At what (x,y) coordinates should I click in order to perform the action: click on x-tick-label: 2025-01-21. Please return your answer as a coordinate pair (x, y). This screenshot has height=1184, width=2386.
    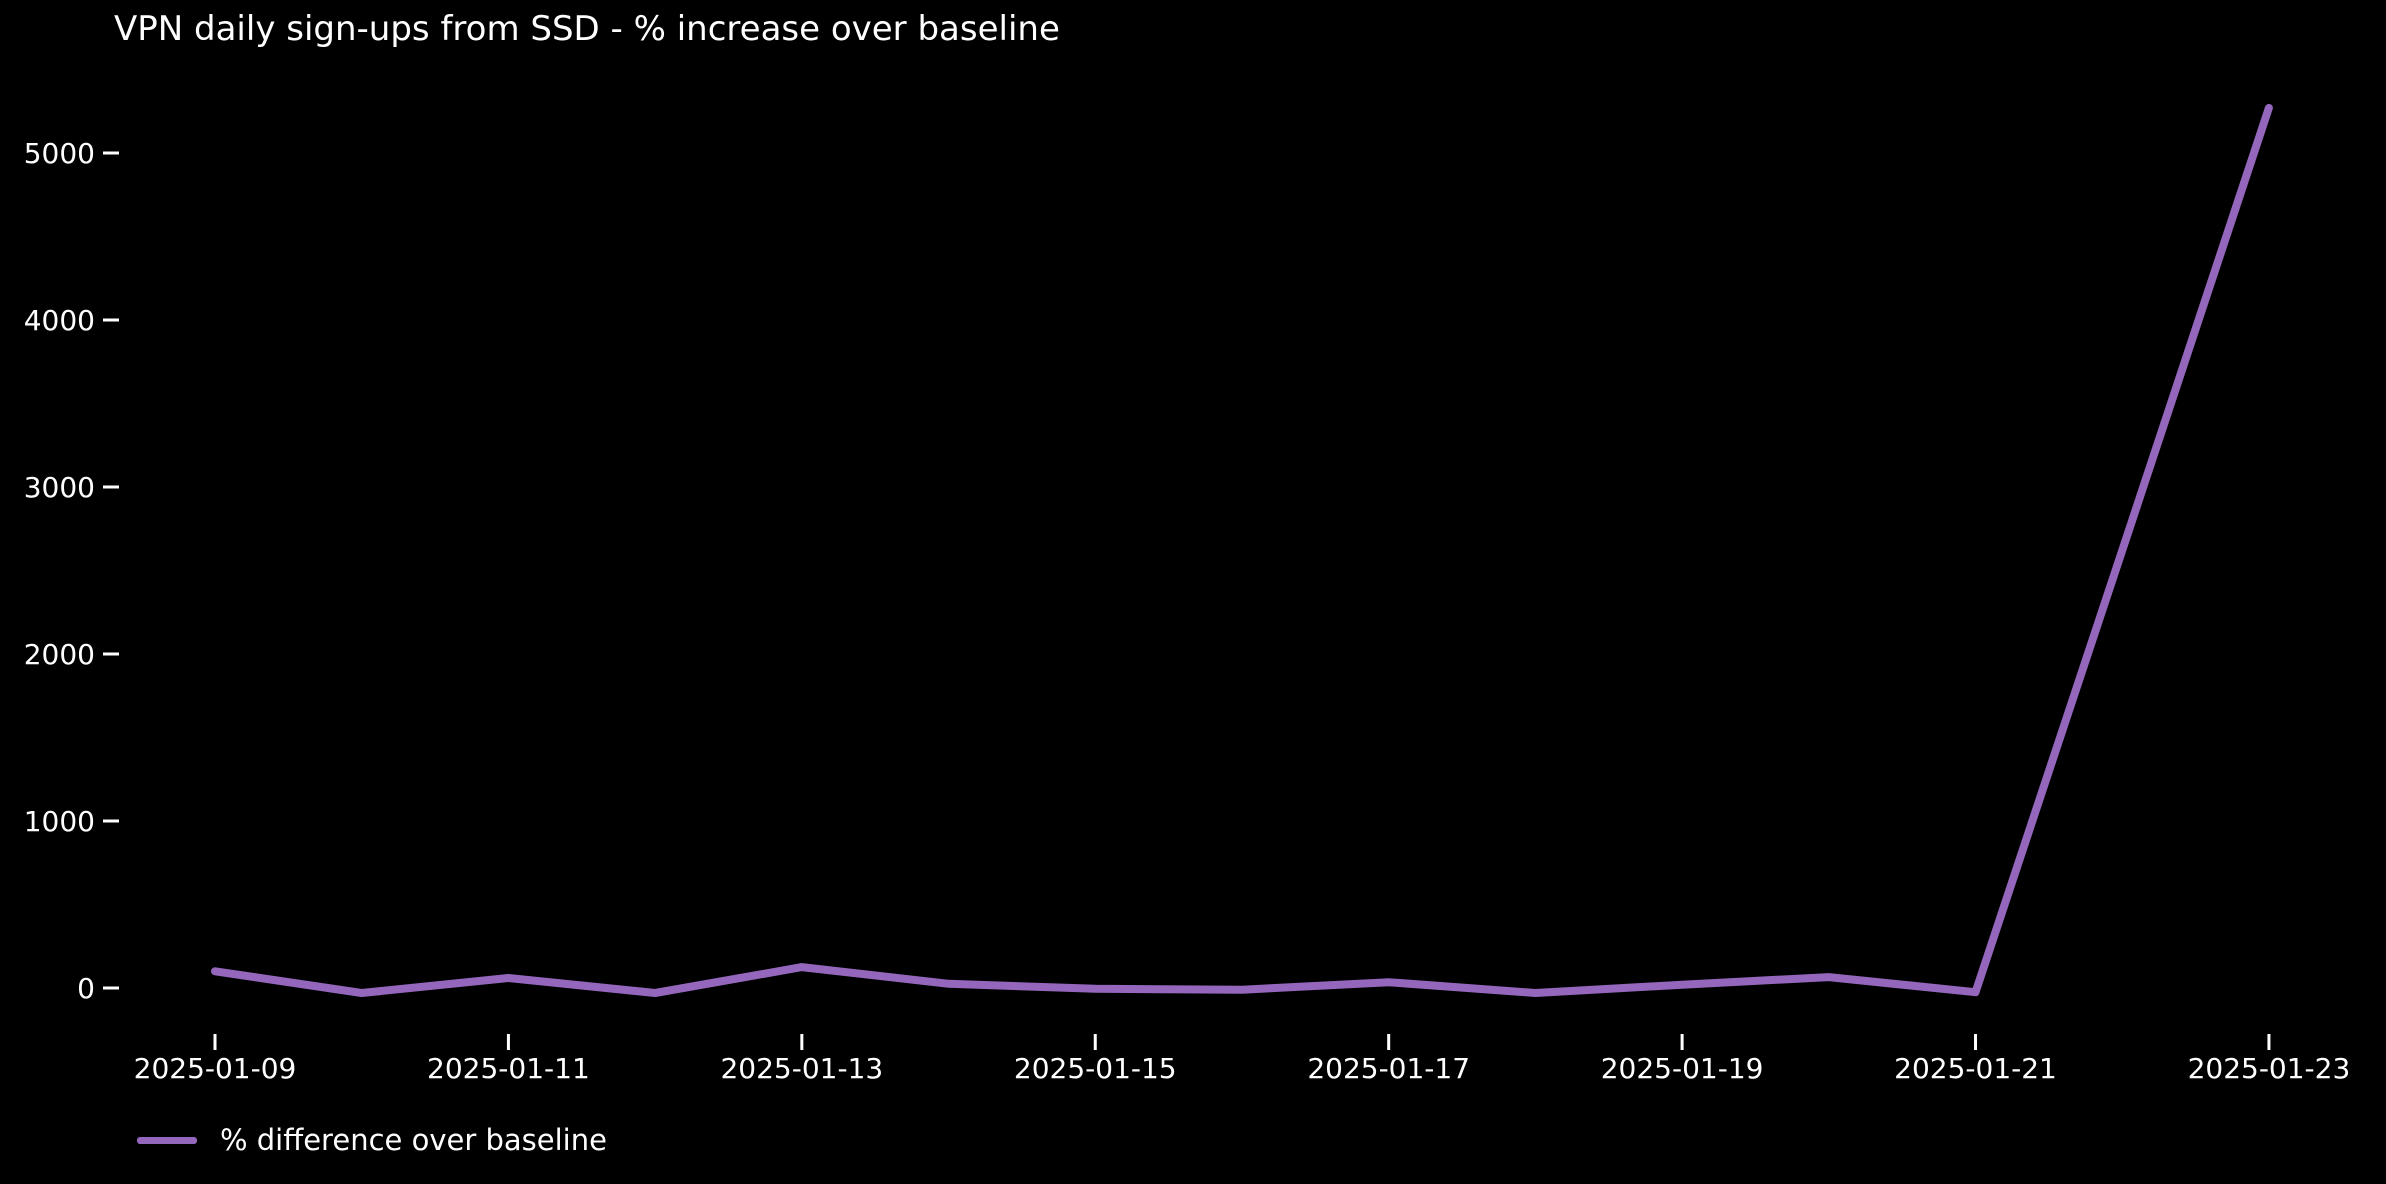
    Looking at the image, I should click on (1975, 1068).